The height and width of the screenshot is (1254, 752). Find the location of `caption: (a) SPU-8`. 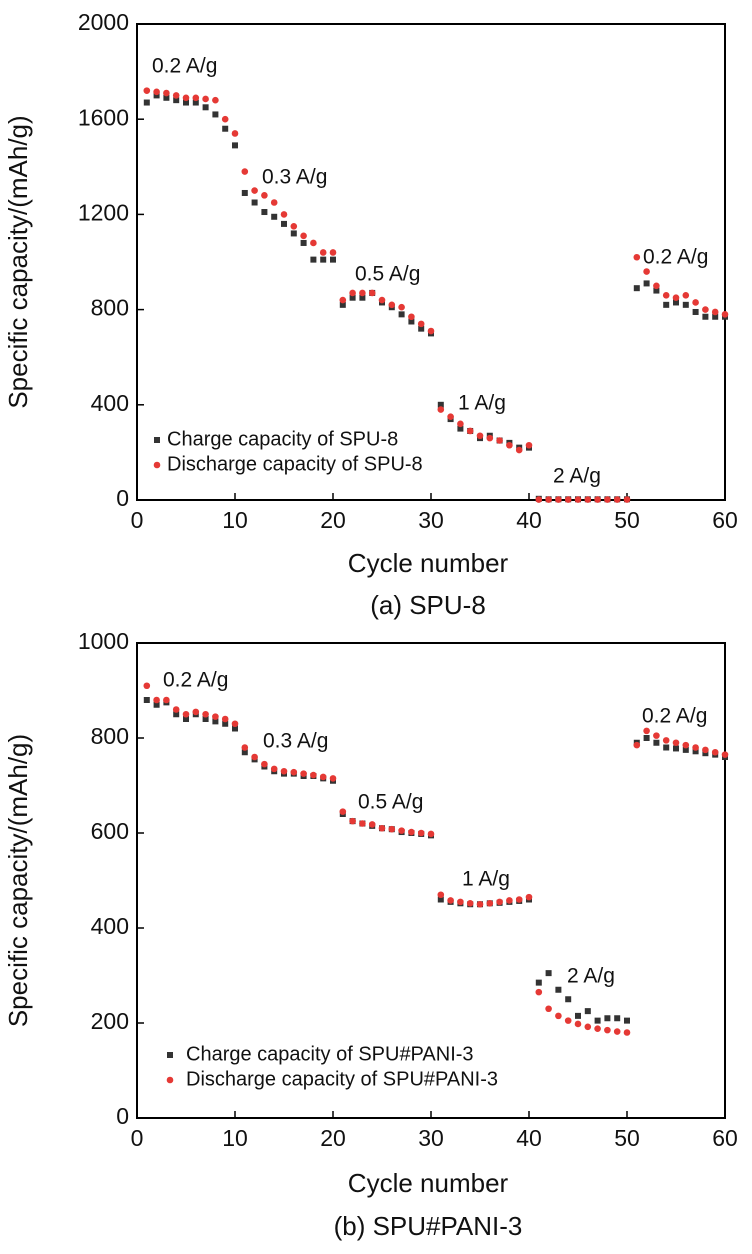

caption: (a) SPU-8 is located at coordinates (428, 605).